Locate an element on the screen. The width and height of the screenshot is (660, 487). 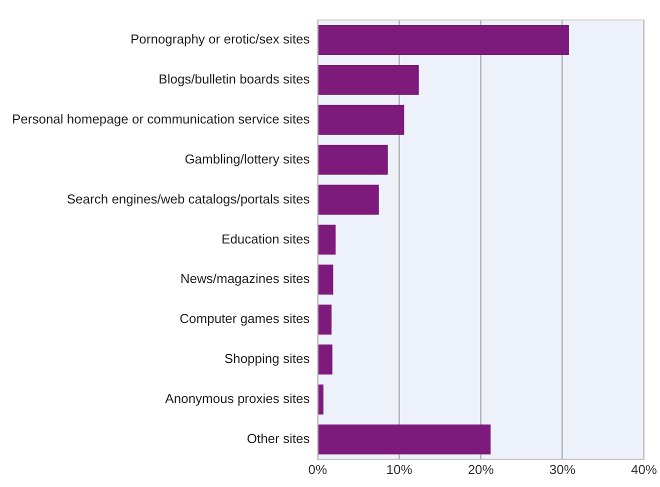
y-tick-label: Pornography or erotic/sex sites is located at coordinates (220, 39).